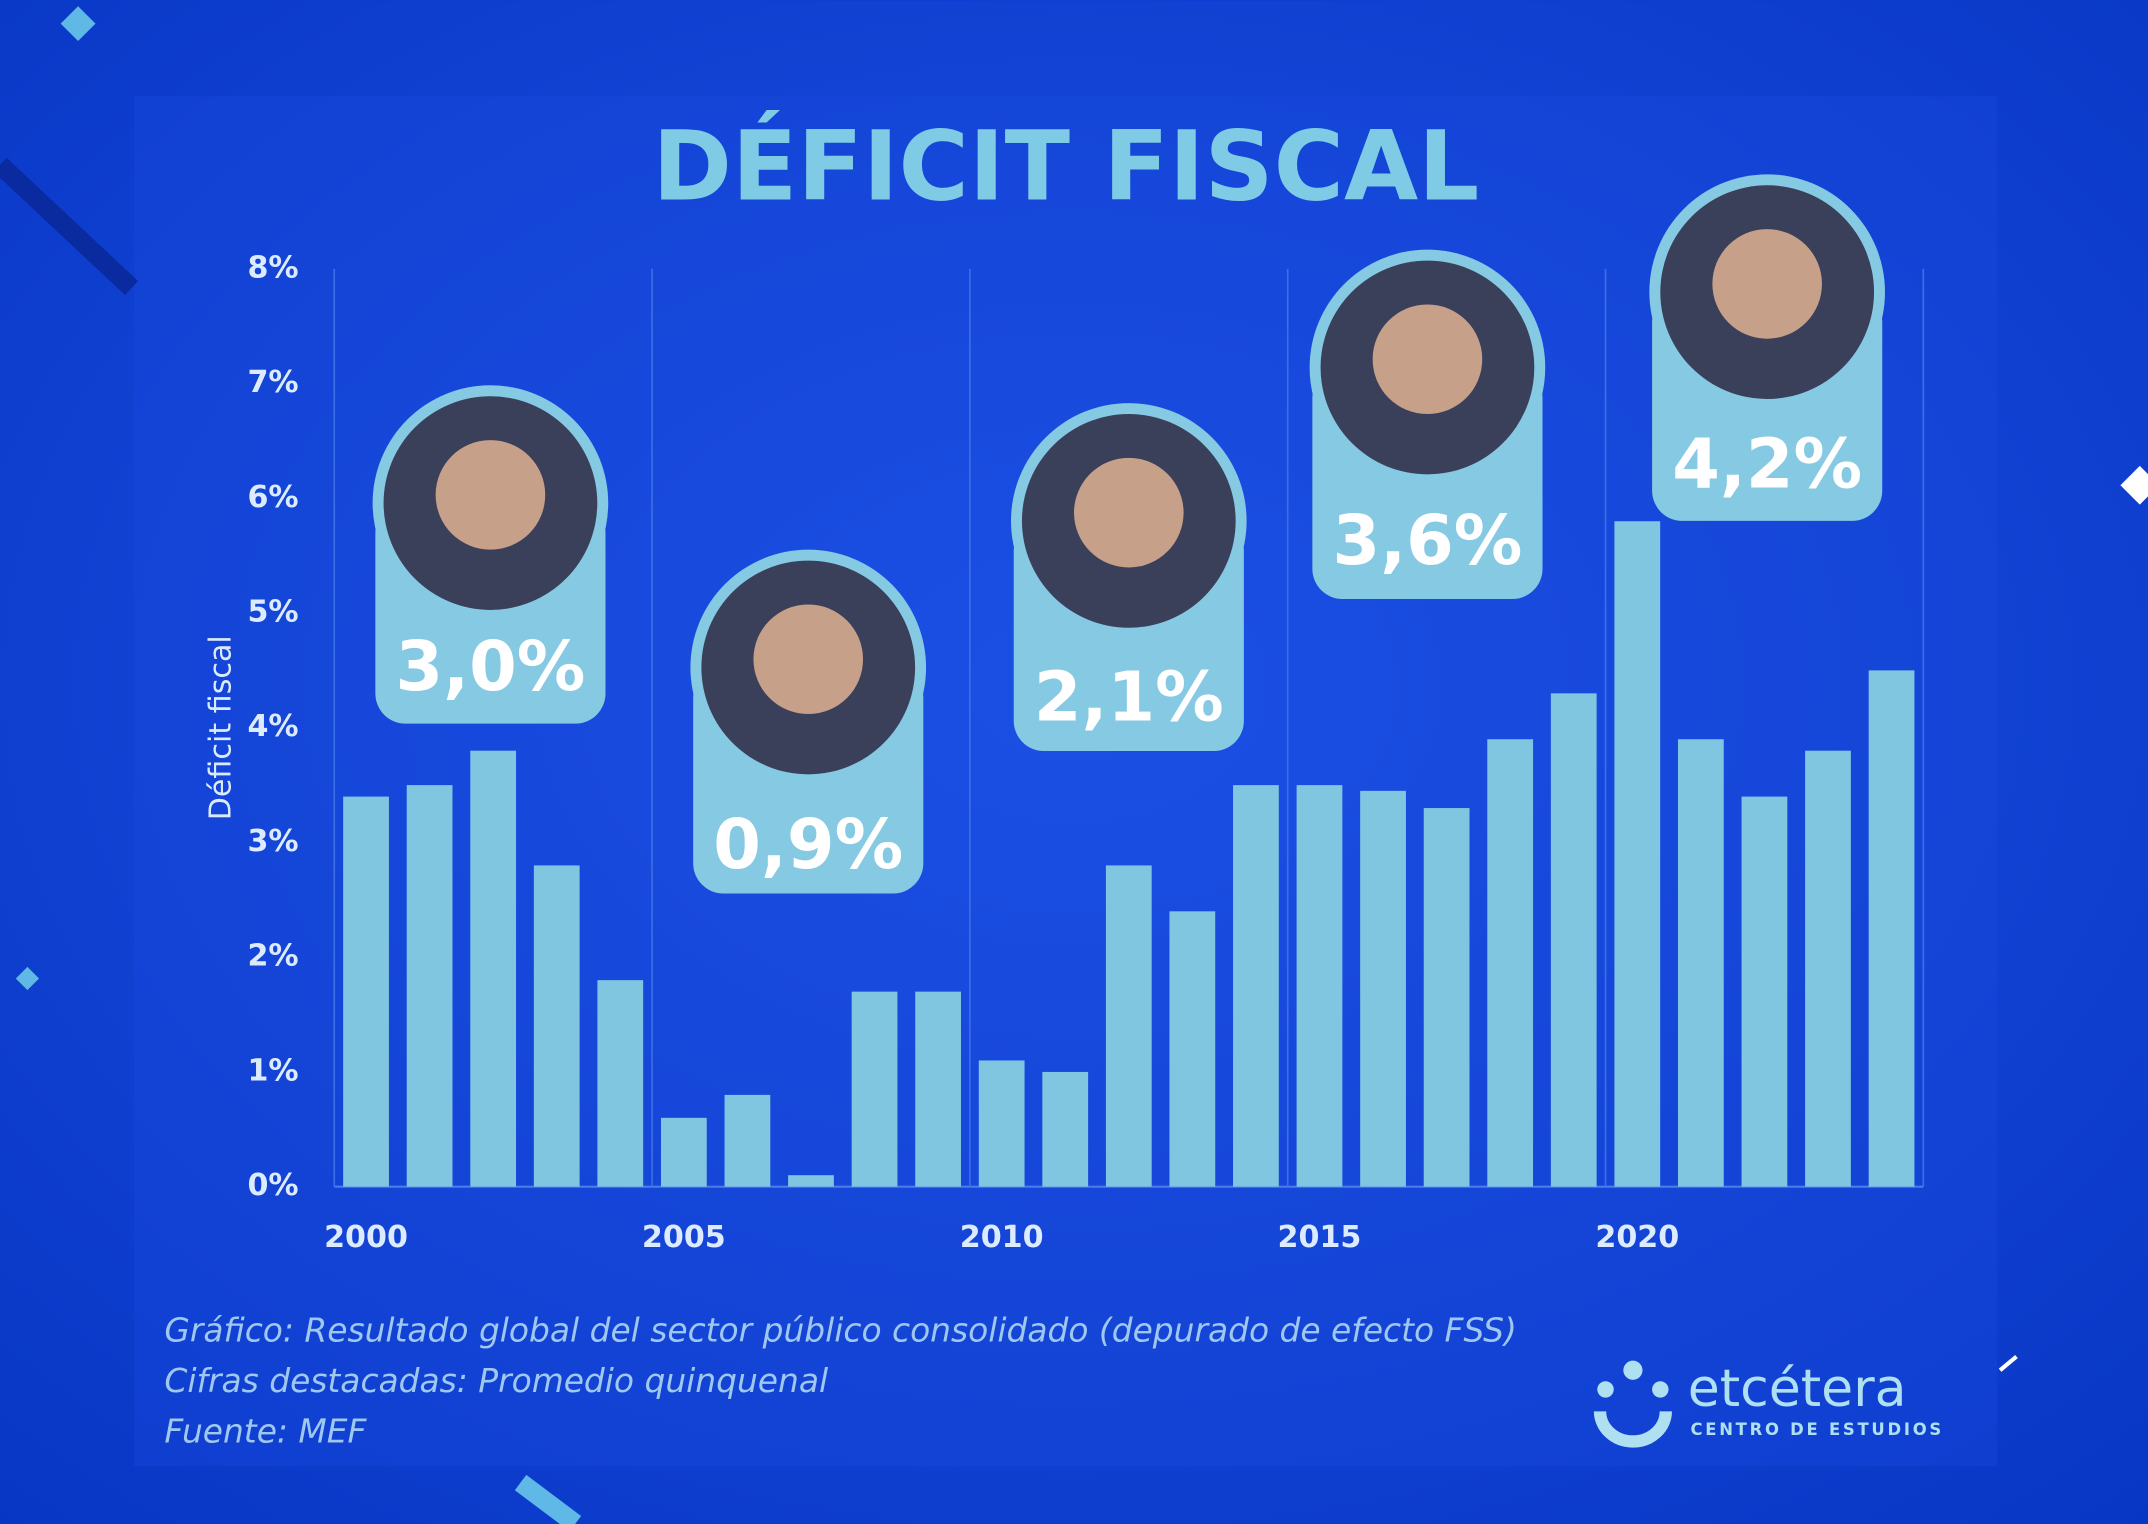  I want to click on y-tick-label: 6%, so click(272, 497).